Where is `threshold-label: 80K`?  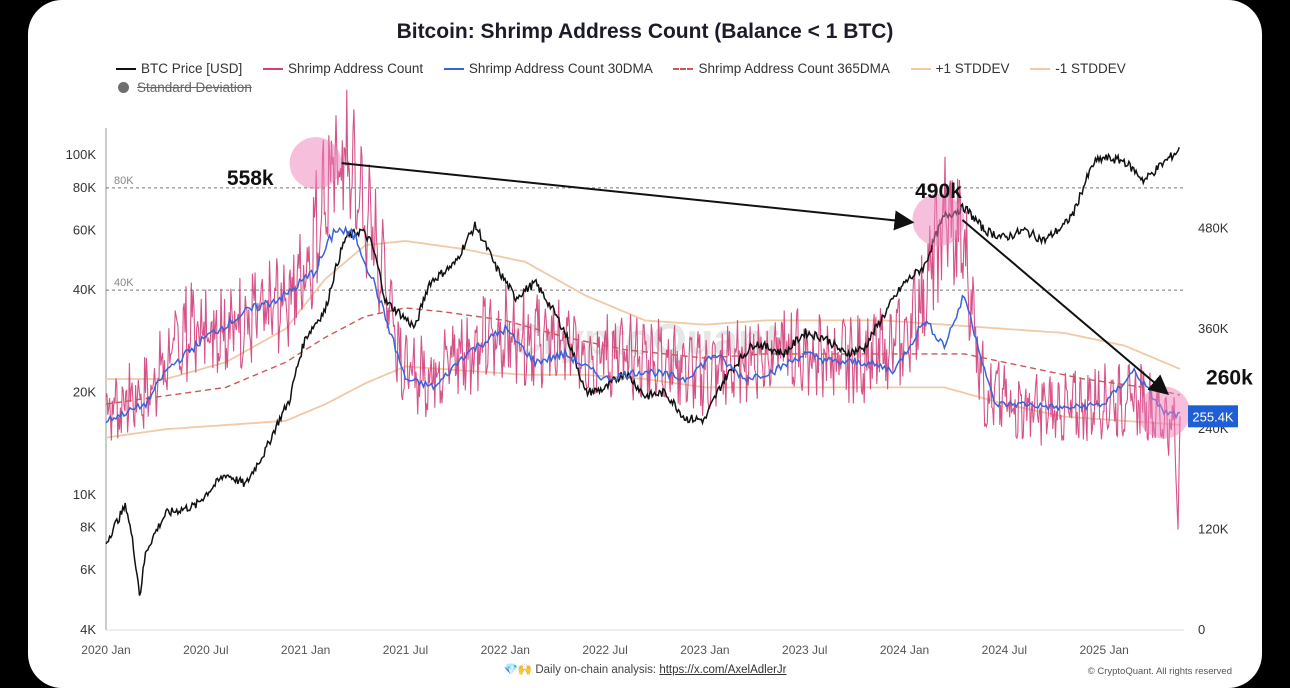
threshold-label: 80K is located at coordinates (124, 181).